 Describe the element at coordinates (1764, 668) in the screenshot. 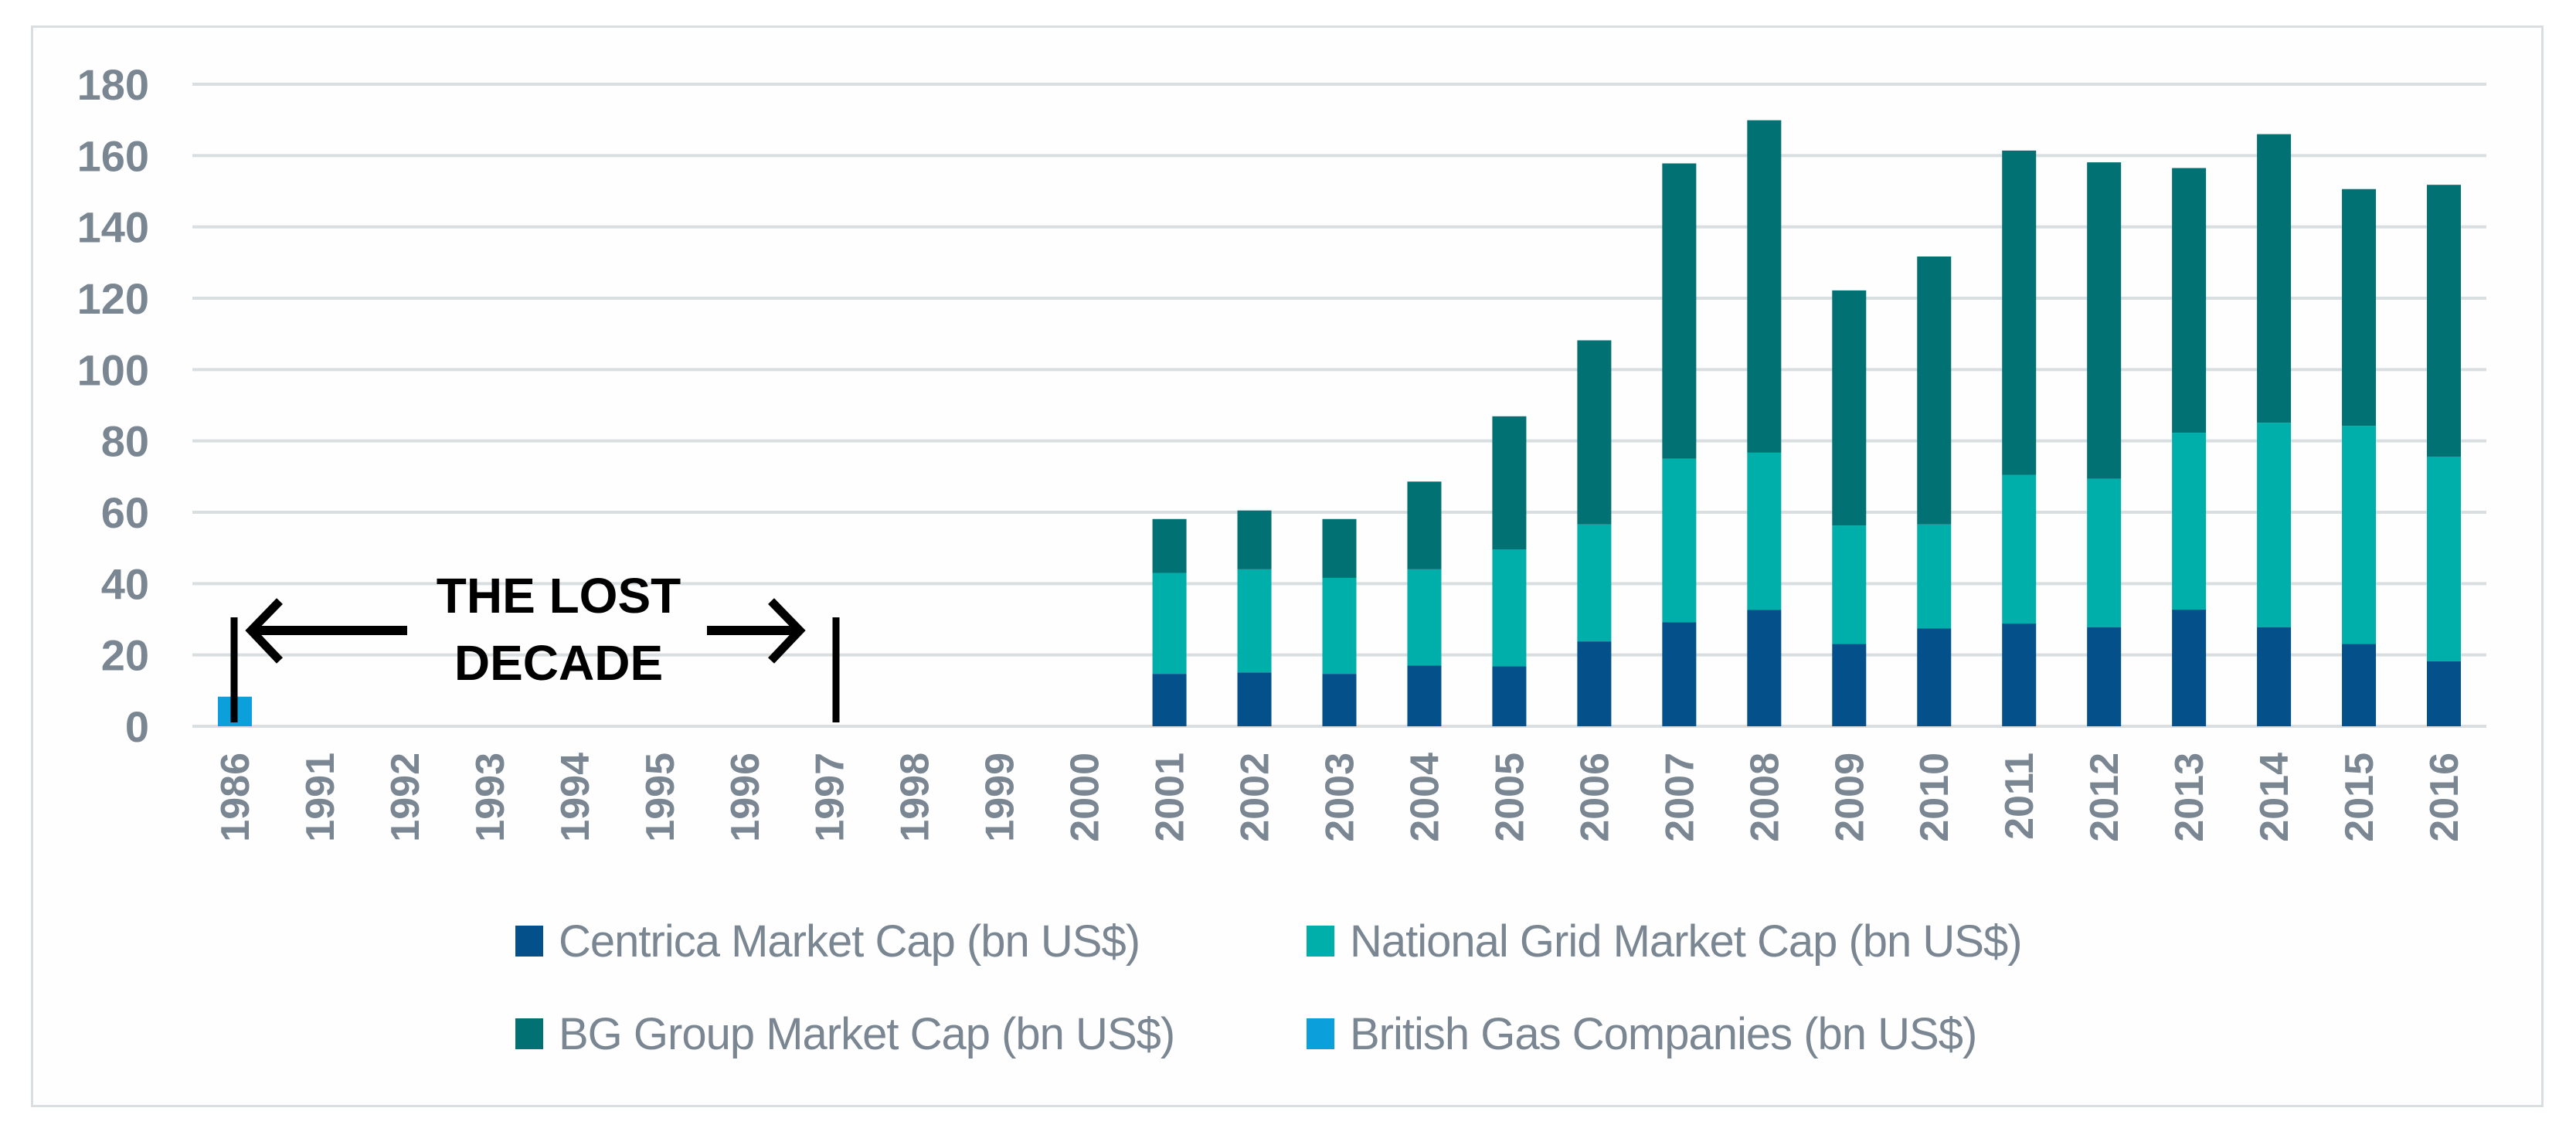

I see `bar-2008-centrica` at that location.